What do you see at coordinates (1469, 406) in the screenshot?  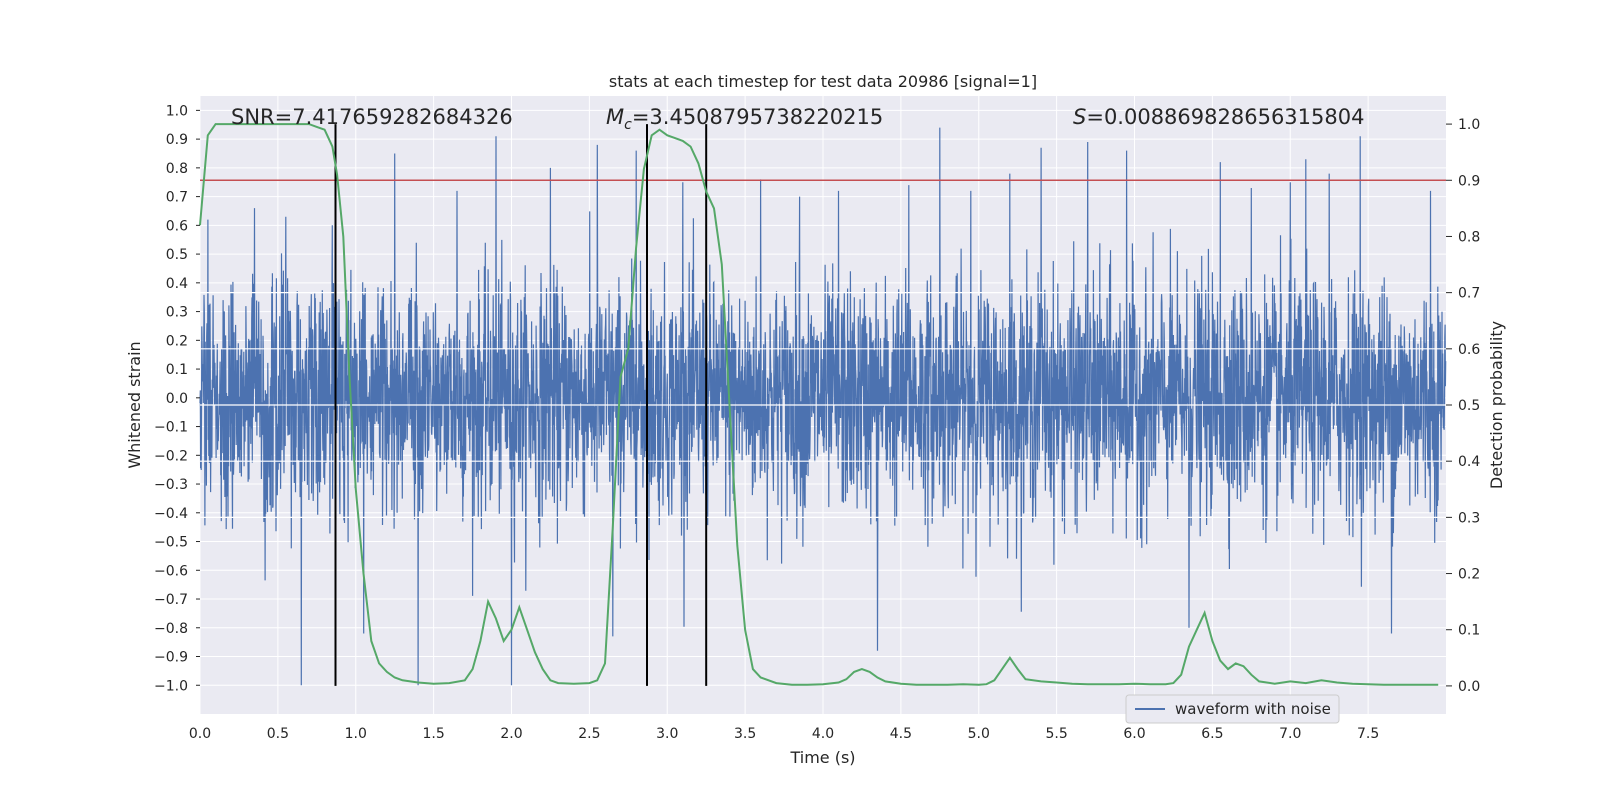 I see `y-right-tick-label: 0.5` at bounding box center [1469, 406].